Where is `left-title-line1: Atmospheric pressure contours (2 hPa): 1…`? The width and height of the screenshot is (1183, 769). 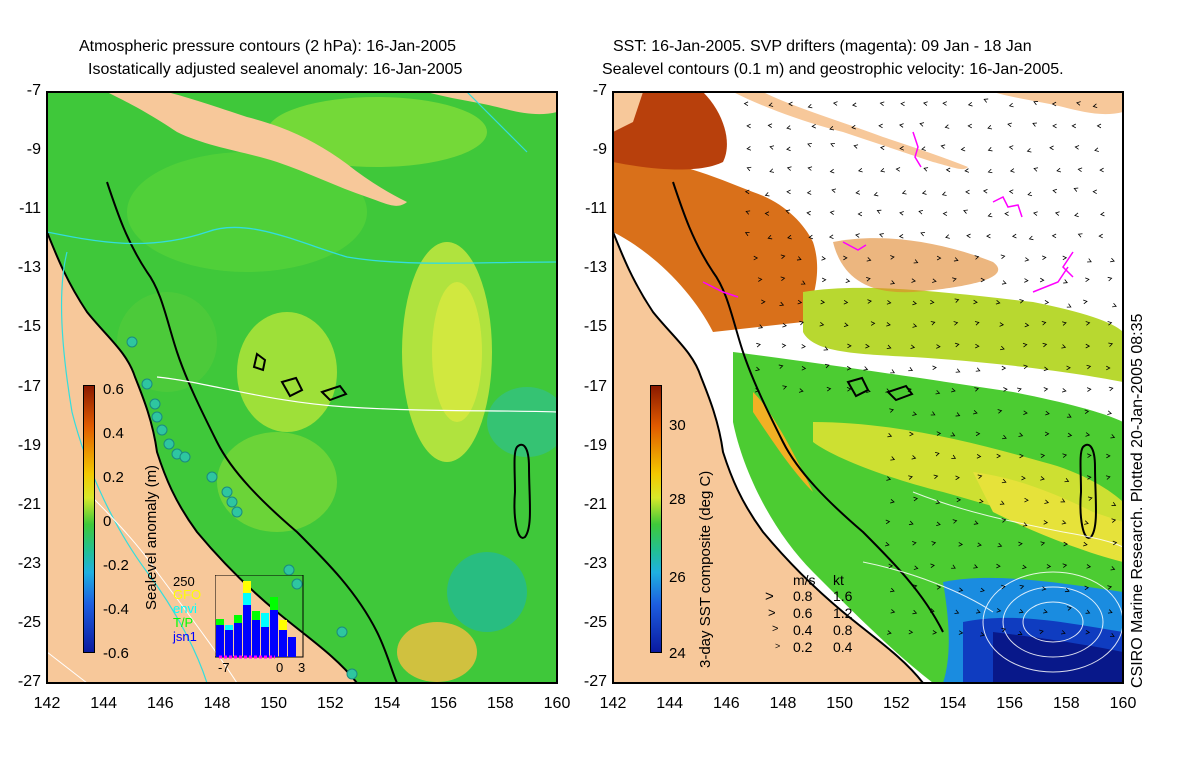
left-title-line1: Atmospheric pressure contours (2 hPa): 1… is located at coordinates (268, 46).